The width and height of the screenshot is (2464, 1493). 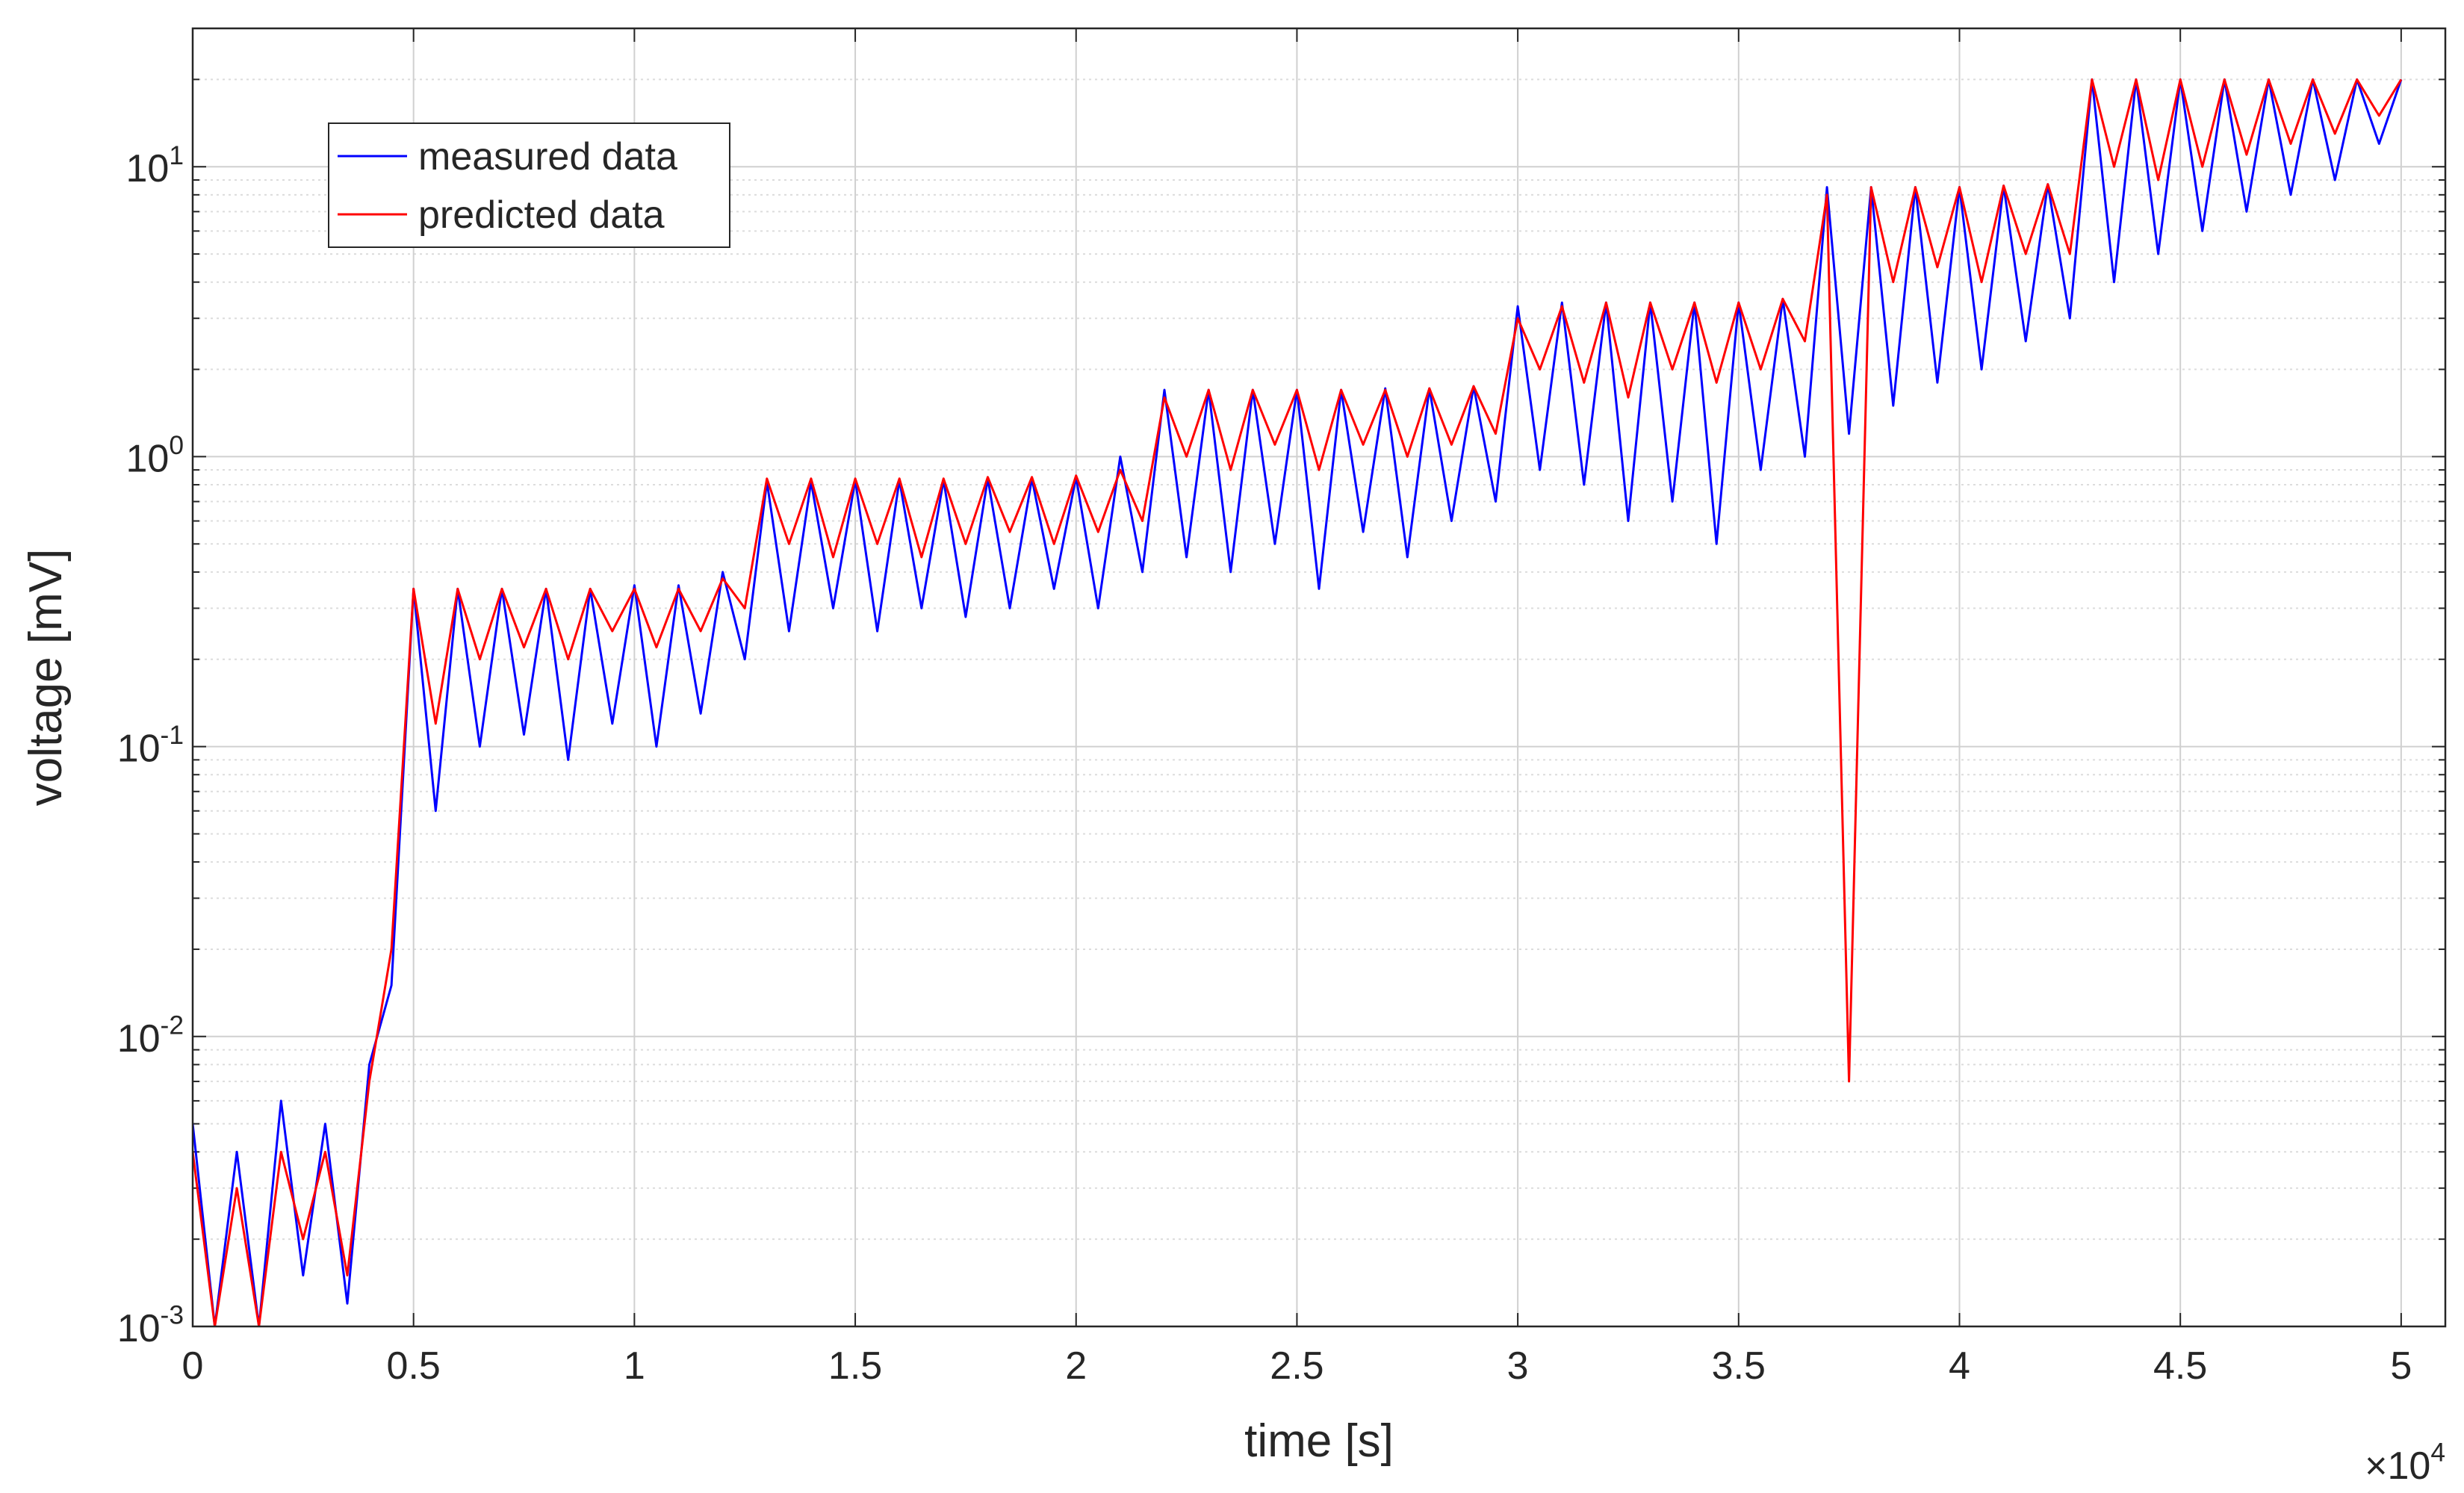 I want to click on x-axis-label: time [s], so click(x=1319, y=1441).